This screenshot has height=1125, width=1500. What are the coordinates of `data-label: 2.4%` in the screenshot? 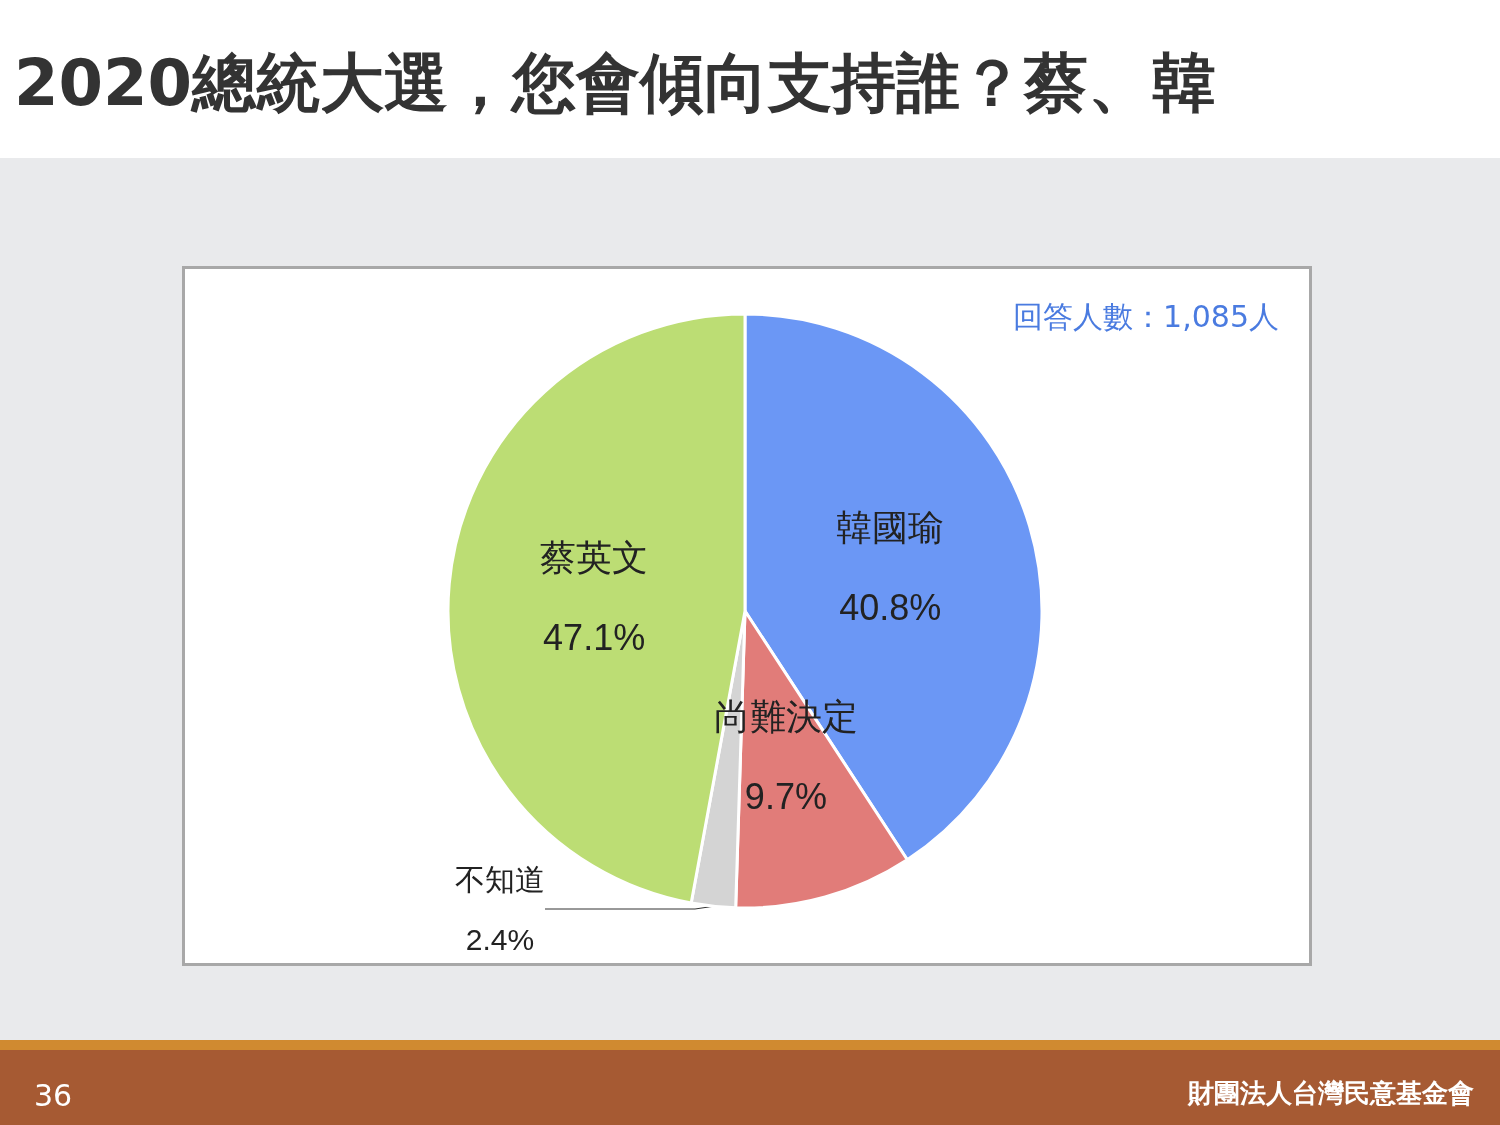 It's located at (500, 939).